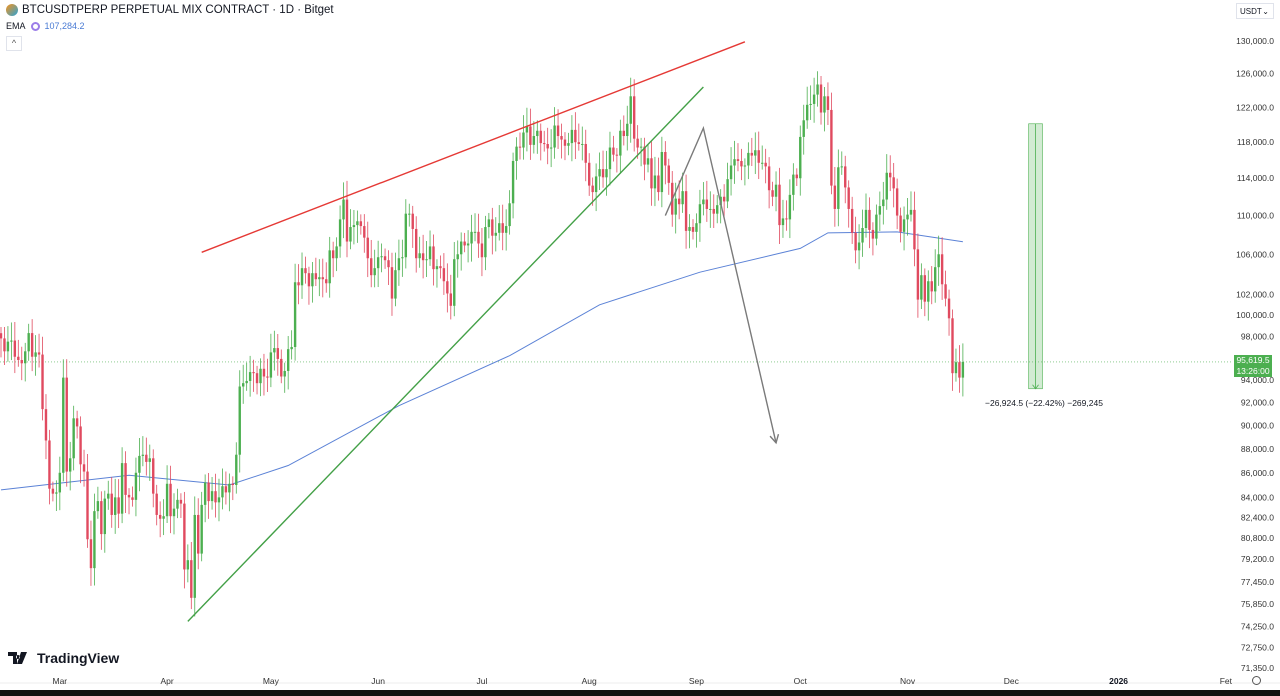 The height and width of the screenshot is (696, 1280). I want to click on currency-value: USDT, so click(1251, 11).